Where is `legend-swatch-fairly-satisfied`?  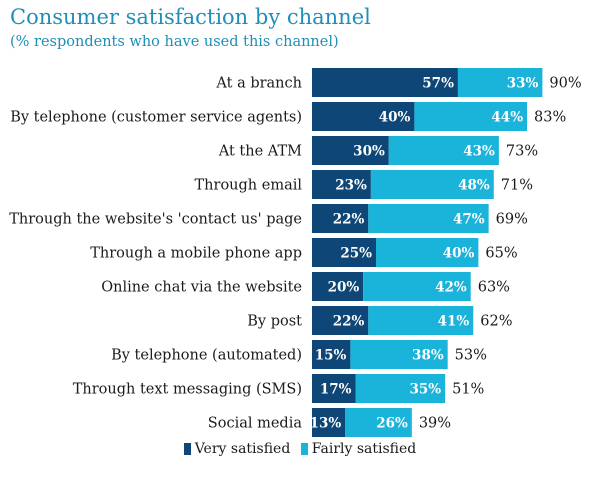 legend-swatch-fairly-satisfied is located at coordinates (304, 449).